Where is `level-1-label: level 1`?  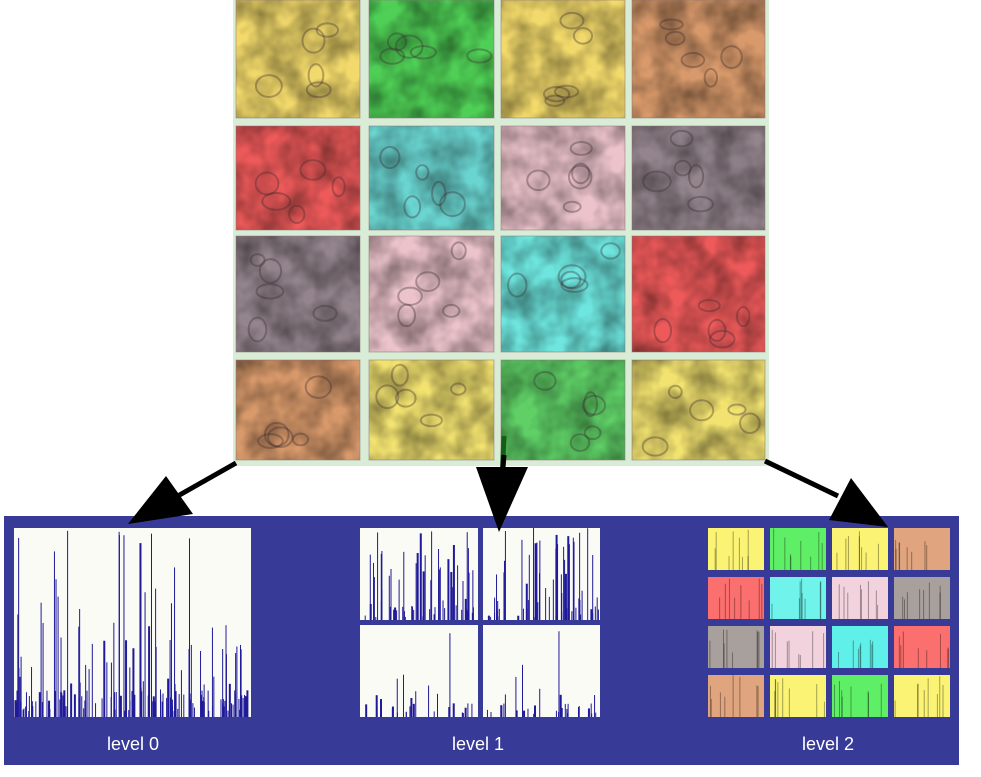
level-1-label: level 1 is located at coordinates (478, 744).